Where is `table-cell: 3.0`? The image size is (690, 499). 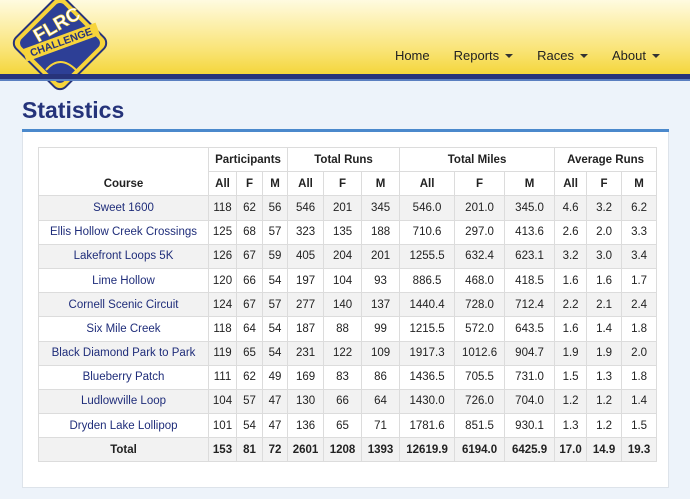 table-cell: 3.0 is located at coordinates (604, 256).